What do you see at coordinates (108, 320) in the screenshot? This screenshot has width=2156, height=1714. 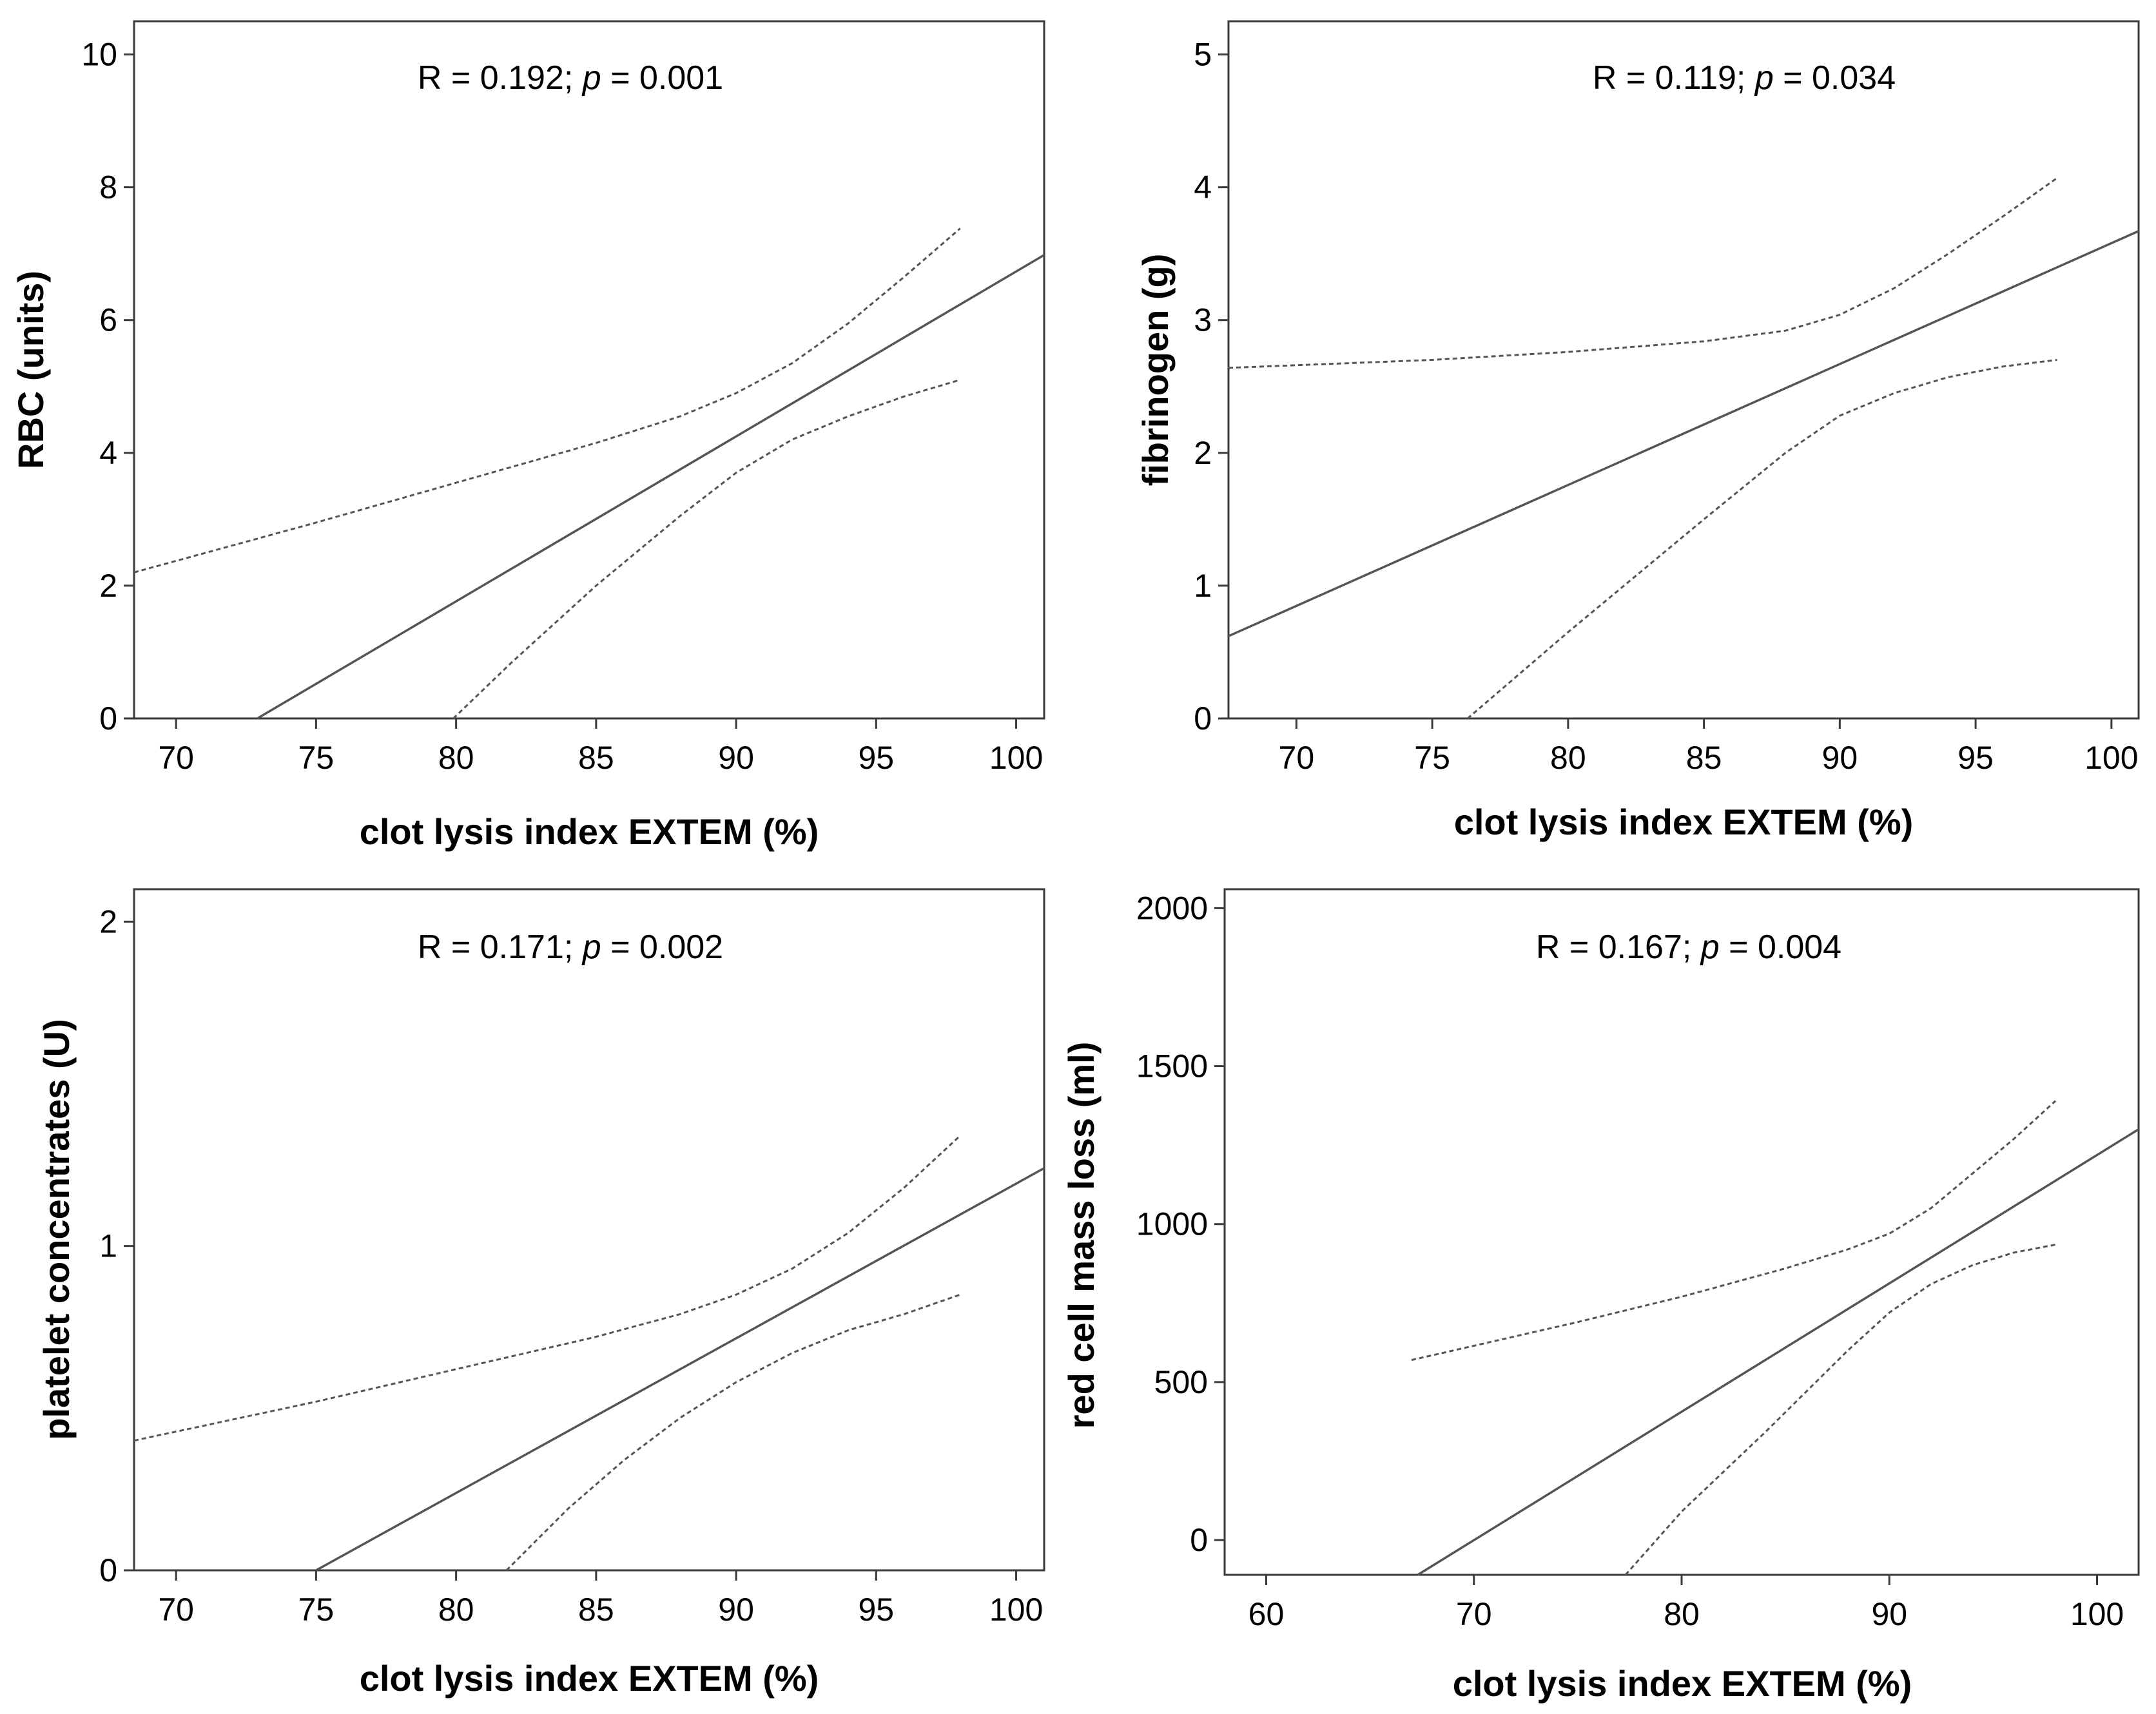 I see `y-tick-label: 6` at bounding box center [108, 320].